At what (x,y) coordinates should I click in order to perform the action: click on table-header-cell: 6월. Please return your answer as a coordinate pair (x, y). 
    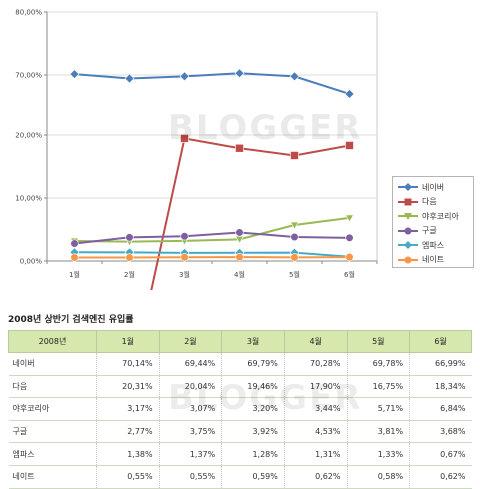
    Looking at the image, I should click on (441, 342).